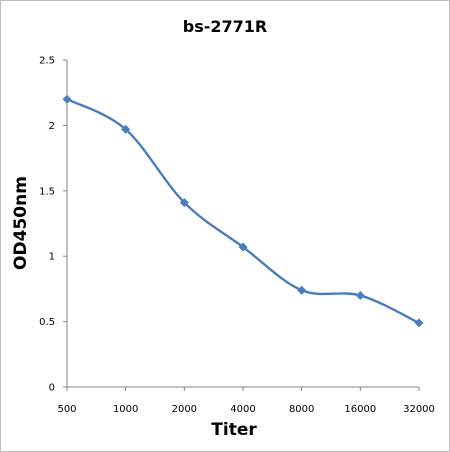  What do you see at coordinates (52, 126) in the screenshot?
I see `y-tick-label: 2` at bounding box center [52, 126].